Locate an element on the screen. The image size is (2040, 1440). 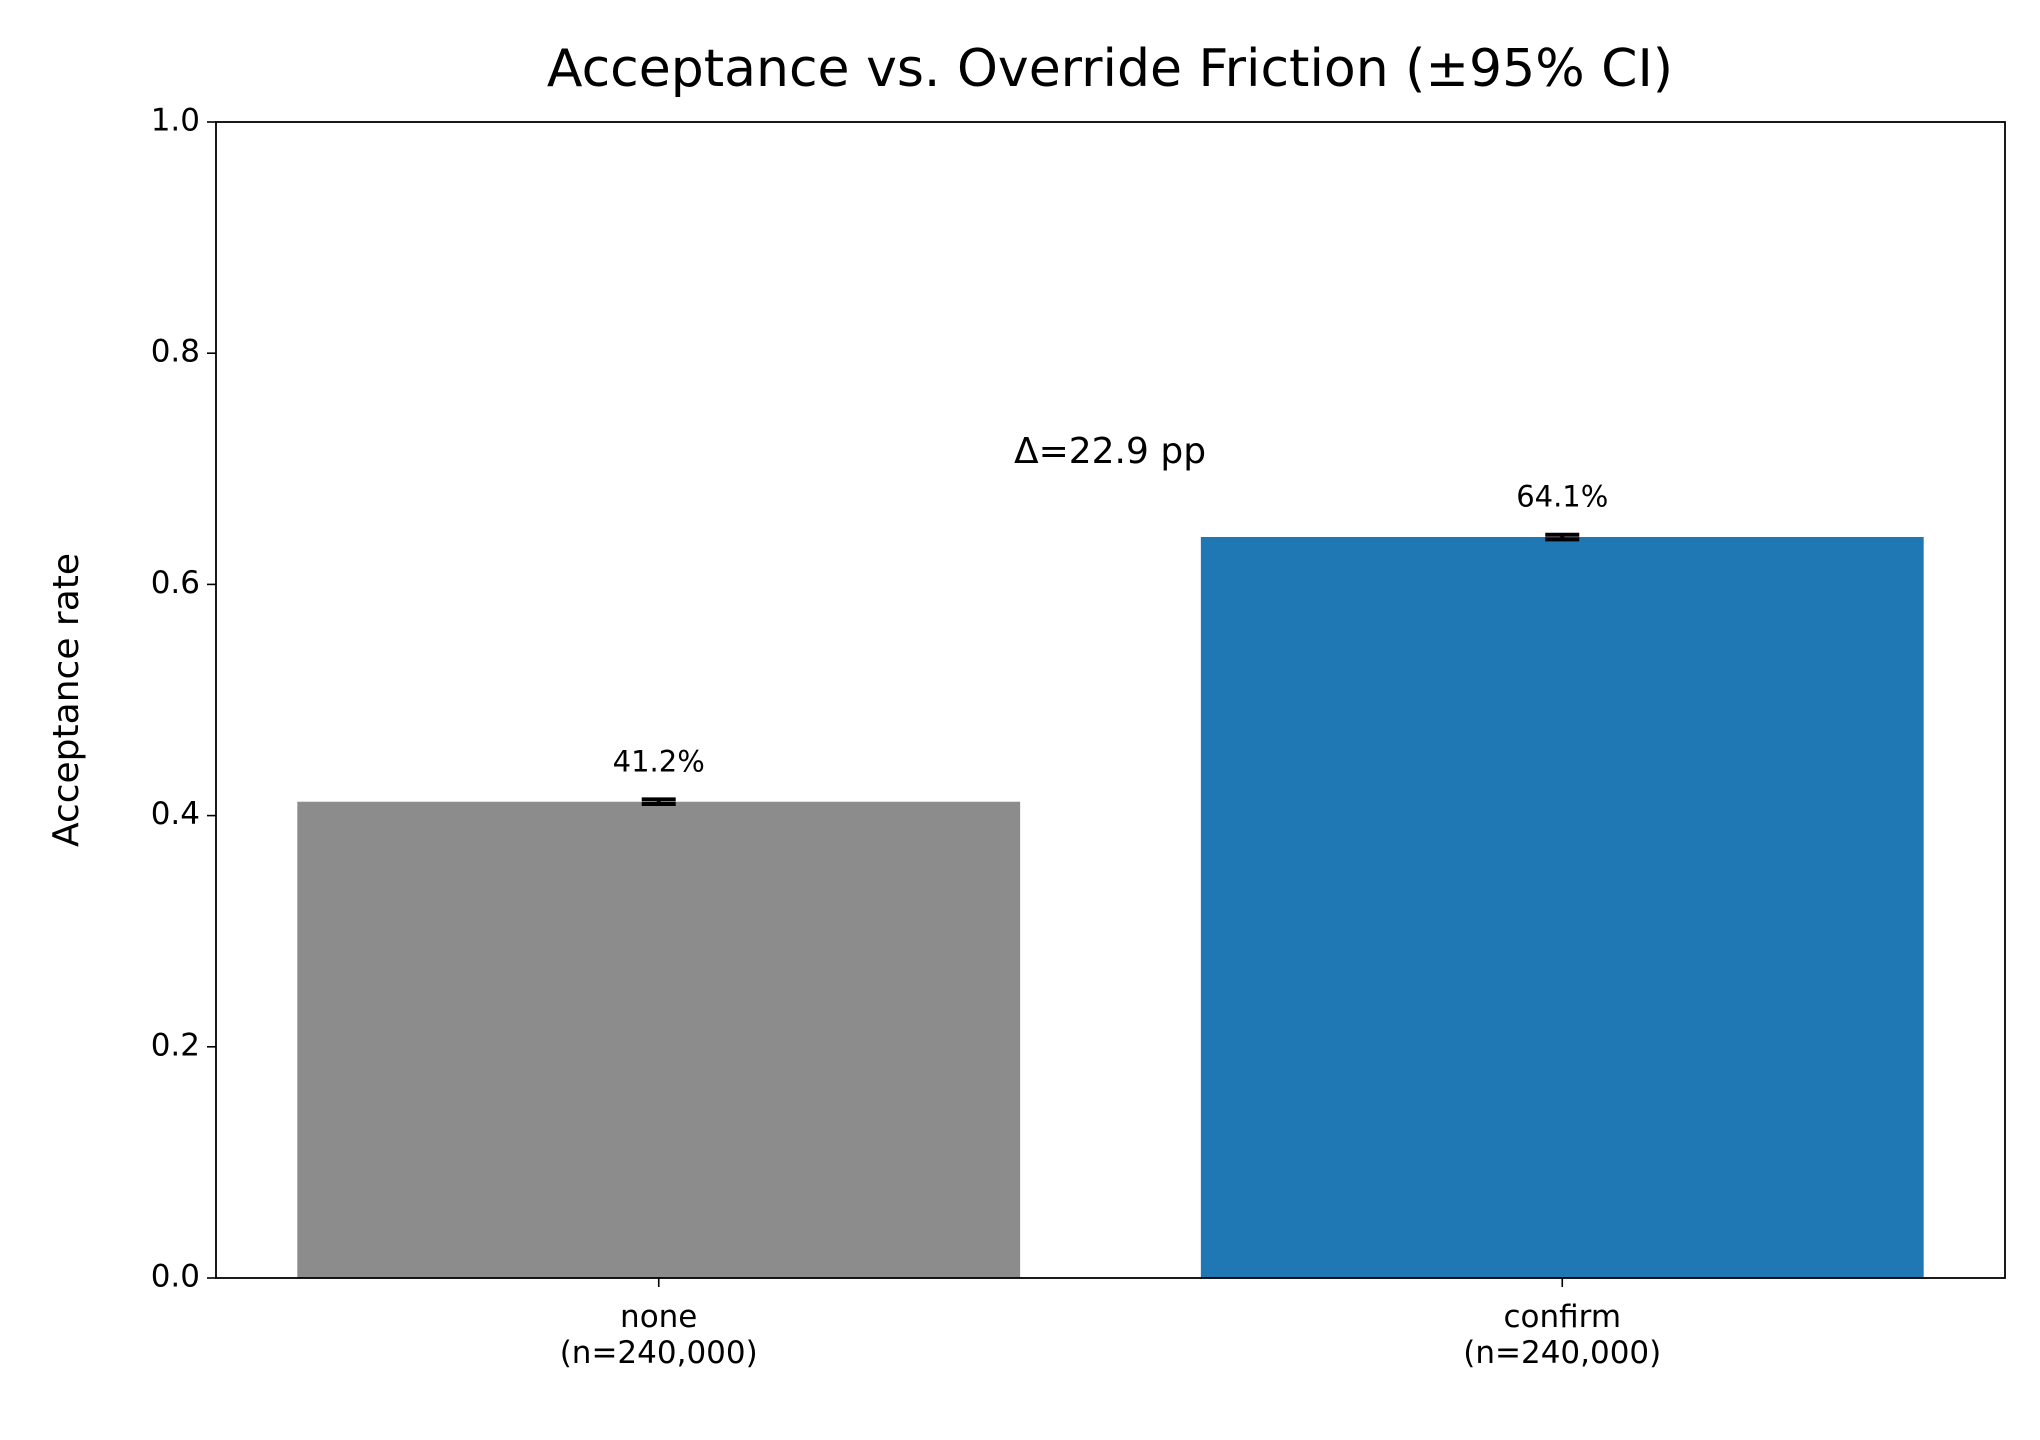
y-tick-label: 0.8 is located at coordinates (175, 352).